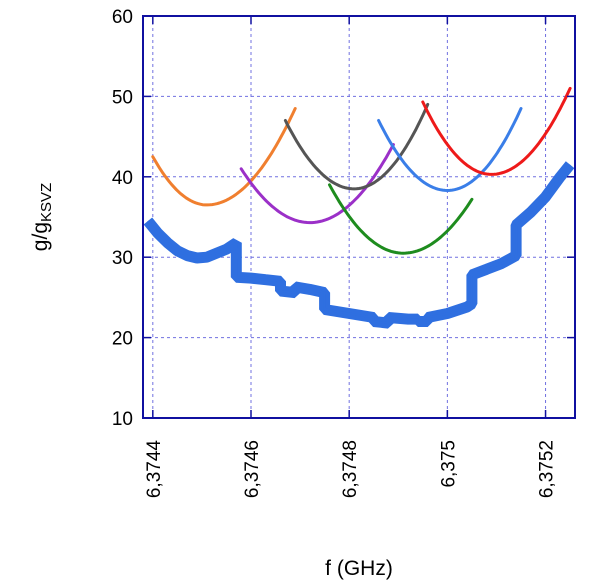  Describe the element at coordinates (359, 568) in the screenshot. I see `x-axis-label: f (GHz)` at that location.